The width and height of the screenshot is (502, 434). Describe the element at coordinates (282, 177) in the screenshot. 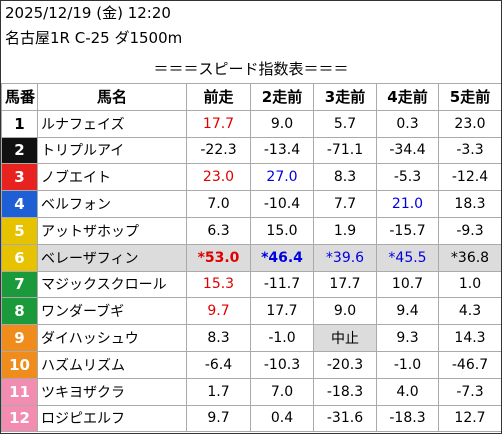

I see `speed-index: 27.0` at that location.